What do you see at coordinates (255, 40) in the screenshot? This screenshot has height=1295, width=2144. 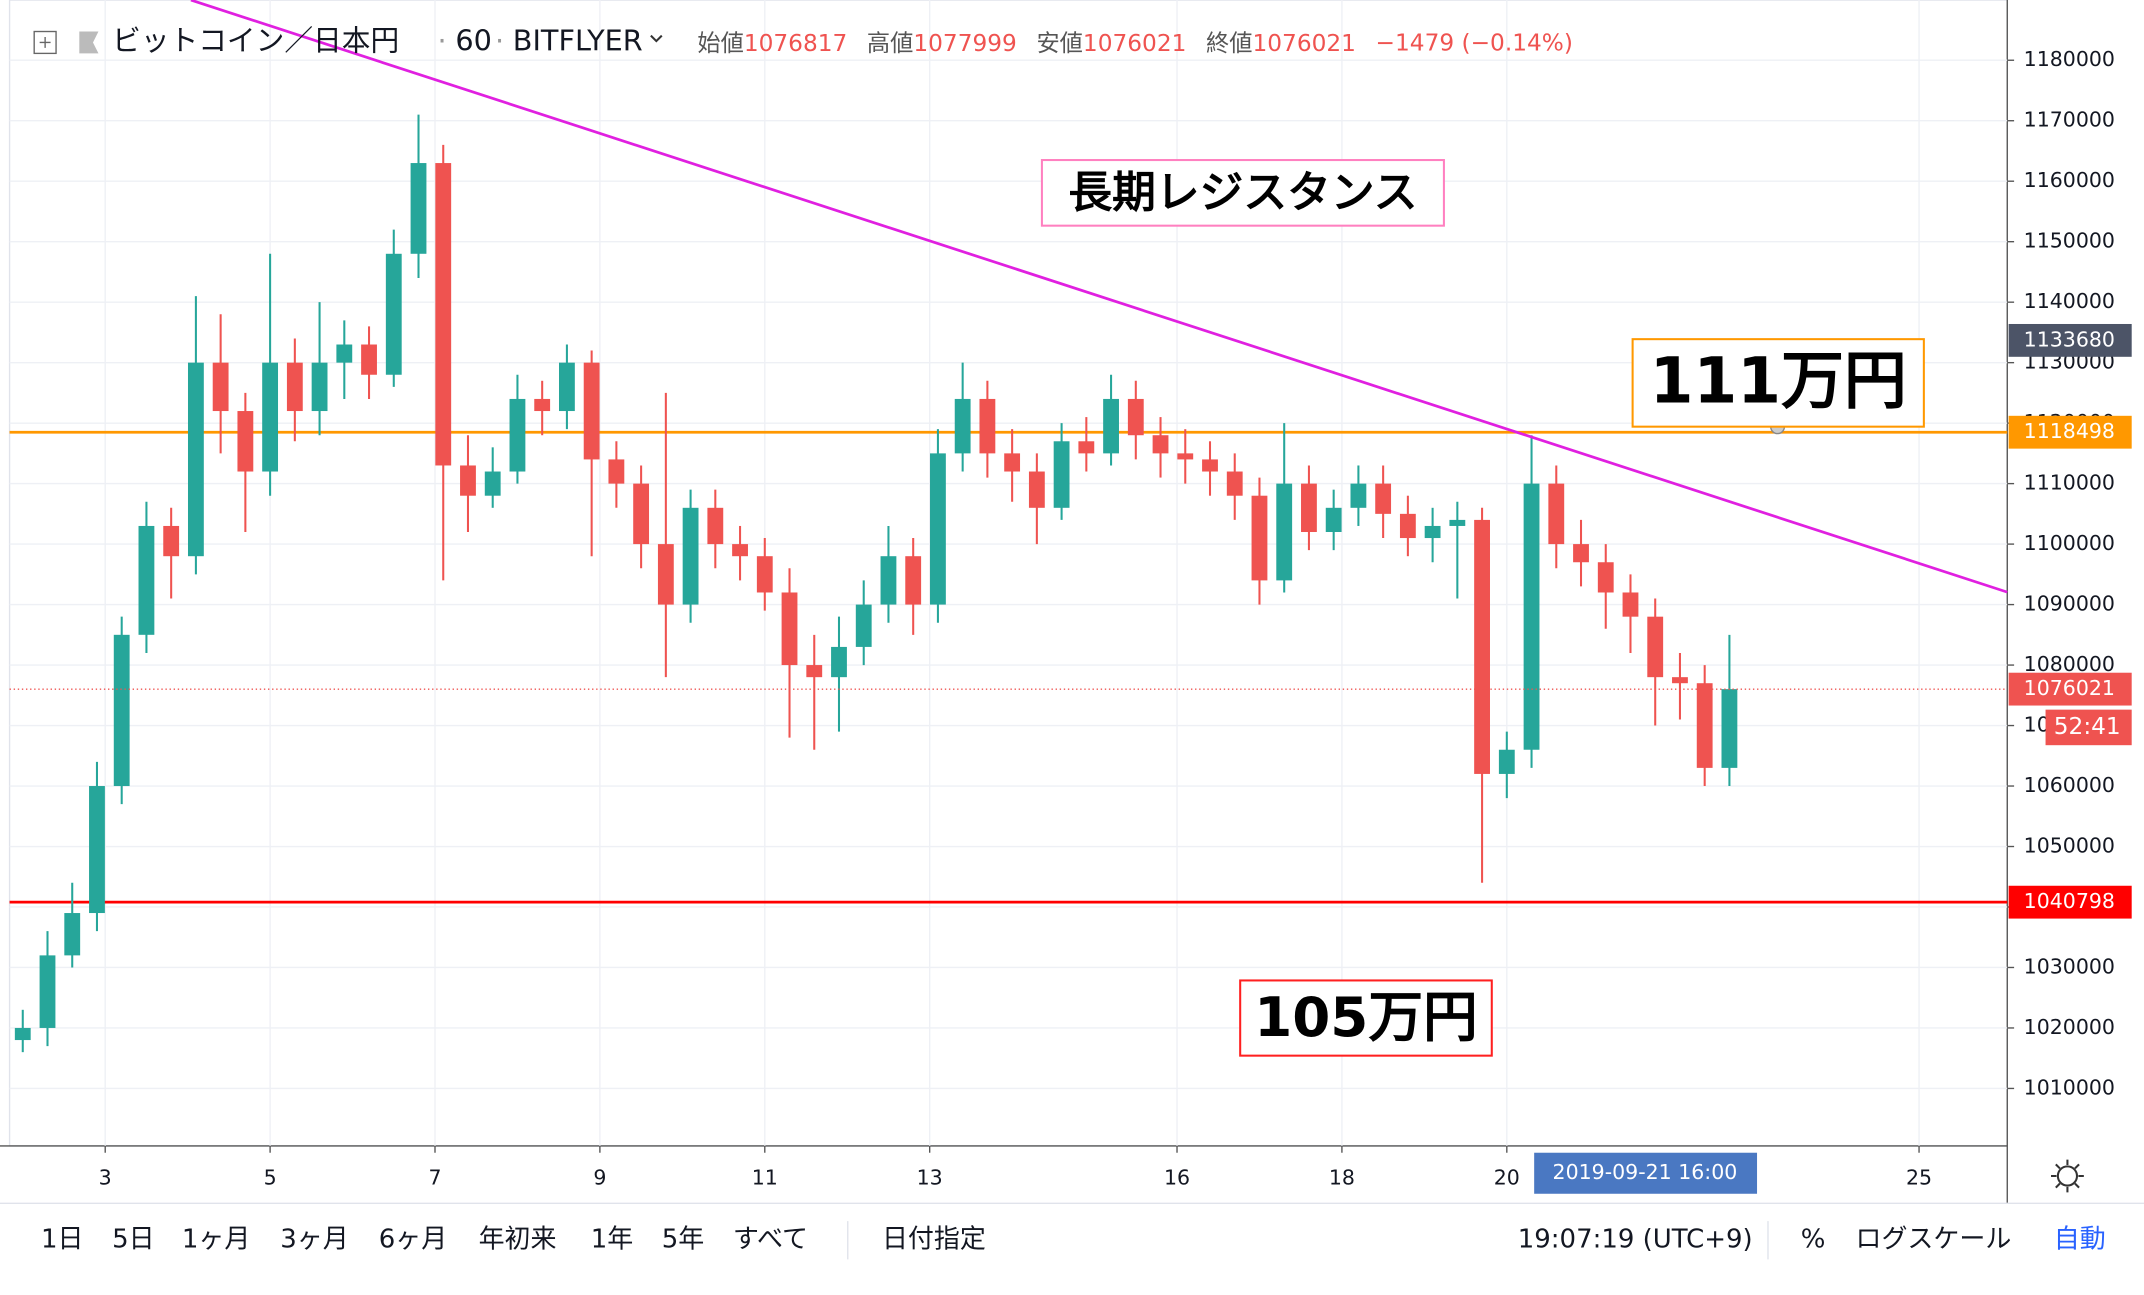 I see `symbol: ビットコイン／日本円` at bounding box center [255, 40].